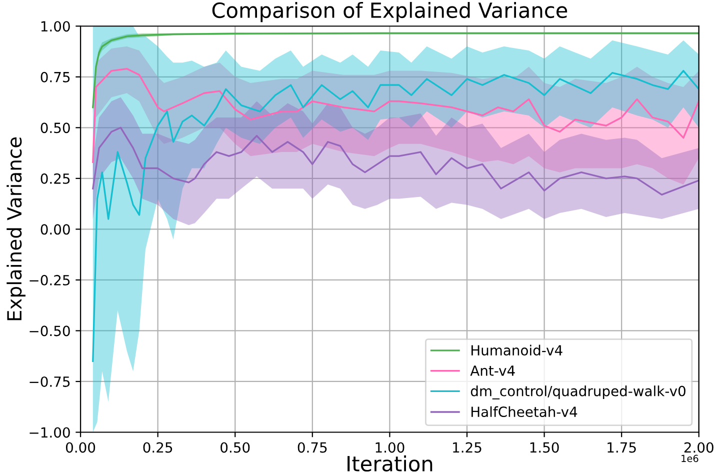 This screenshot has height=475, width=719. I want to click on y-tick-label: −0.75, so click(50, 381).